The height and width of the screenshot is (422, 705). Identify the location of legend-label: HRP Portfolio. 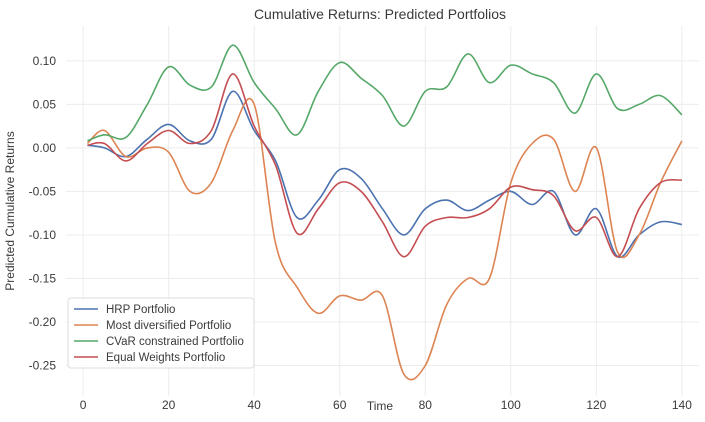
(140, 310).